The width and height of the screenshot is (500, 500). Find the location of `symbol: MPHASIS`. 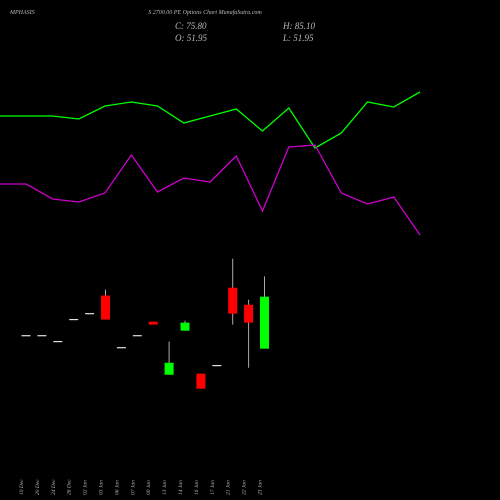

symbol: MPHASIS is located at coordinates (22, 13).